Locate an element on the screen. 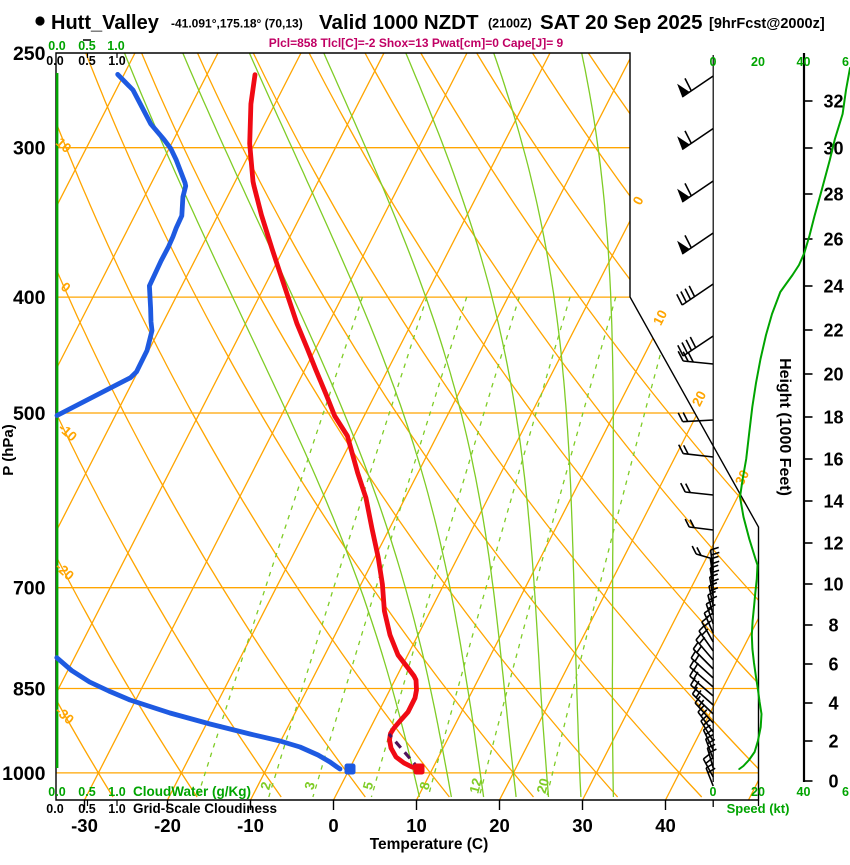  svg-text: (2100Z) is located at coordinates (510, 24).